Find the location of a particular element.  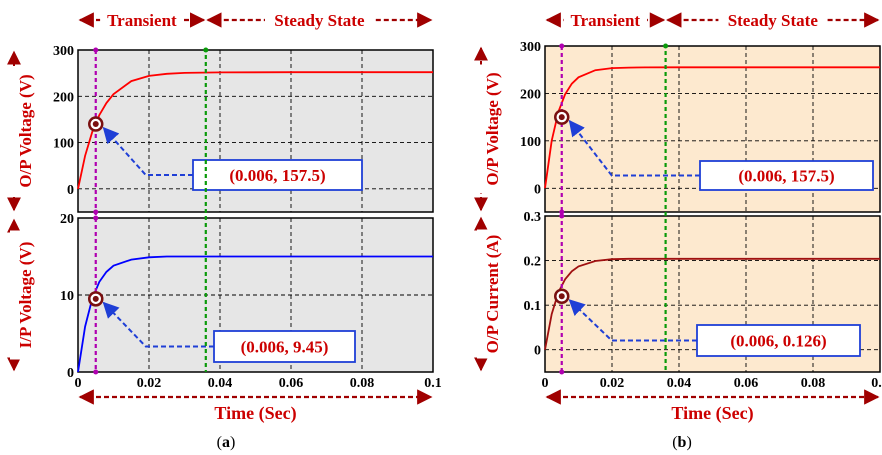

panel-caption: (b) is located at coordinates (682, 442).